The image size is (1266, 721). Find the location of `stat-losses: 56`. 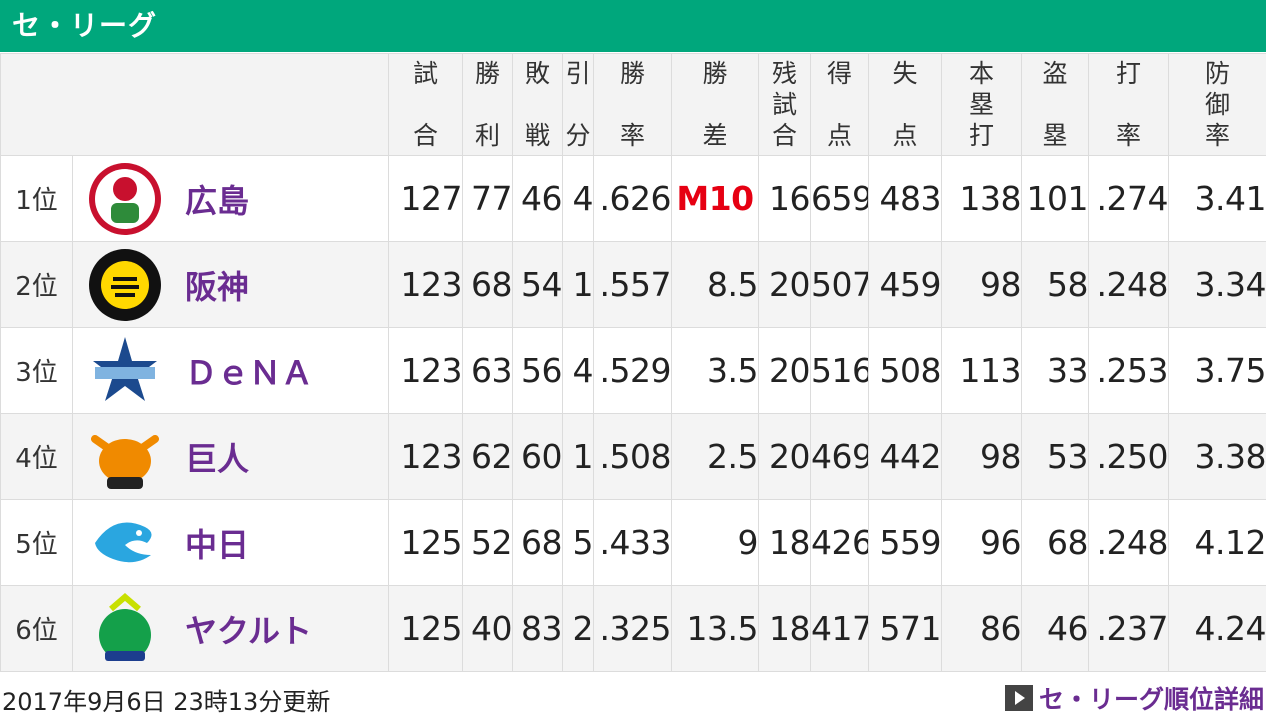

stat-losses: 56 is located at coordinates (537, 370).